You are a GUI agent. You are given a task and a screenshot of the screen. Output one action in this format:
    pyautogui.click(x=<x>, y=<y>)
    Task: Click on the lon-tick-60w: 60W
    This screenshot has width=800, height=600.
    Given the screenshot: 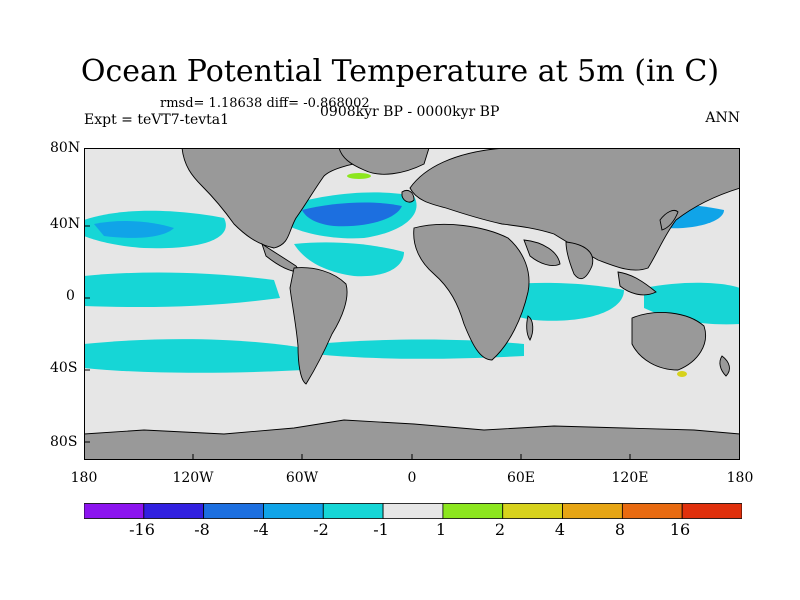 What is the action you would take?
    pyautogui.click(x=302, y=478)
    